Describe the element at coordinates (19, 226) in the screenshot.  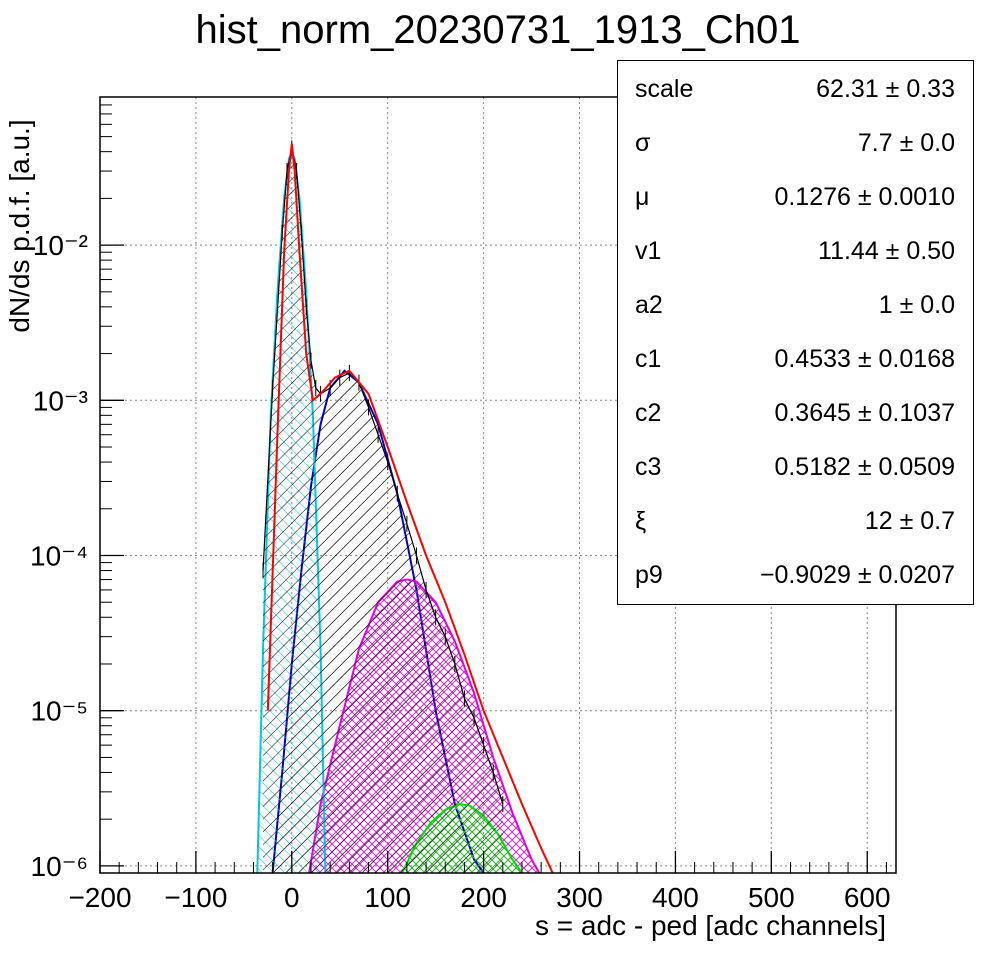
I see `y-axis-label: dN/ds p.d.f. [a.u.]` at that location.